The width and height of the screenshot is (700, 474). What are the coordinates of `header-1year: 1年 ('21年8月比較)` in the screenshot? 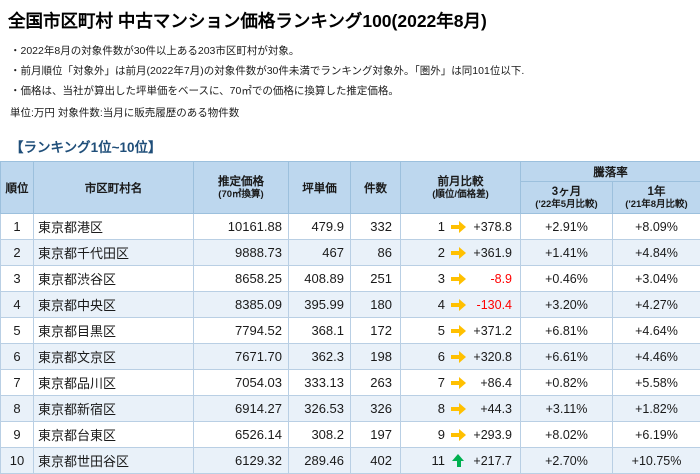 It's located at (656, 198).